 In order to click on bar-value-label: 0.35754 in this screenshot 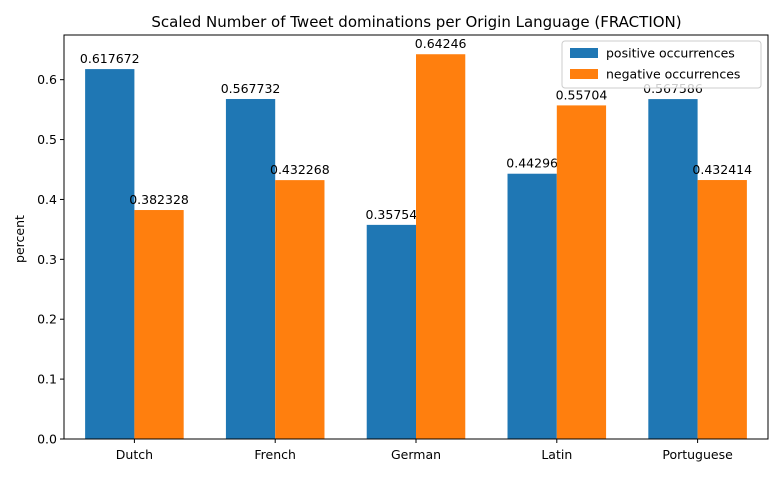, I will do `click(392, 214)`.